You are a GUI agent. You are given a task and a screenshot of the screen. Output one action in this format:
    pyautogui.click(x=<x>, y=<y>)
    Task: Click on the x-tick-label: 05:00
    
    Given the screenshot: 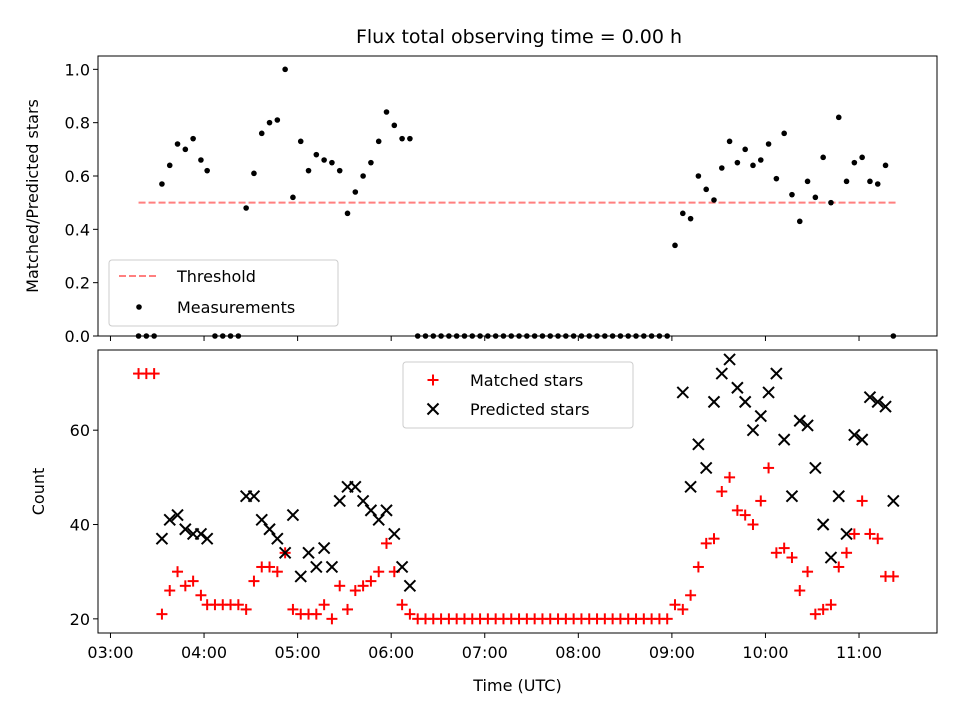 What is the action you would take?
    pyautogui.click(x=298, y=652)
    